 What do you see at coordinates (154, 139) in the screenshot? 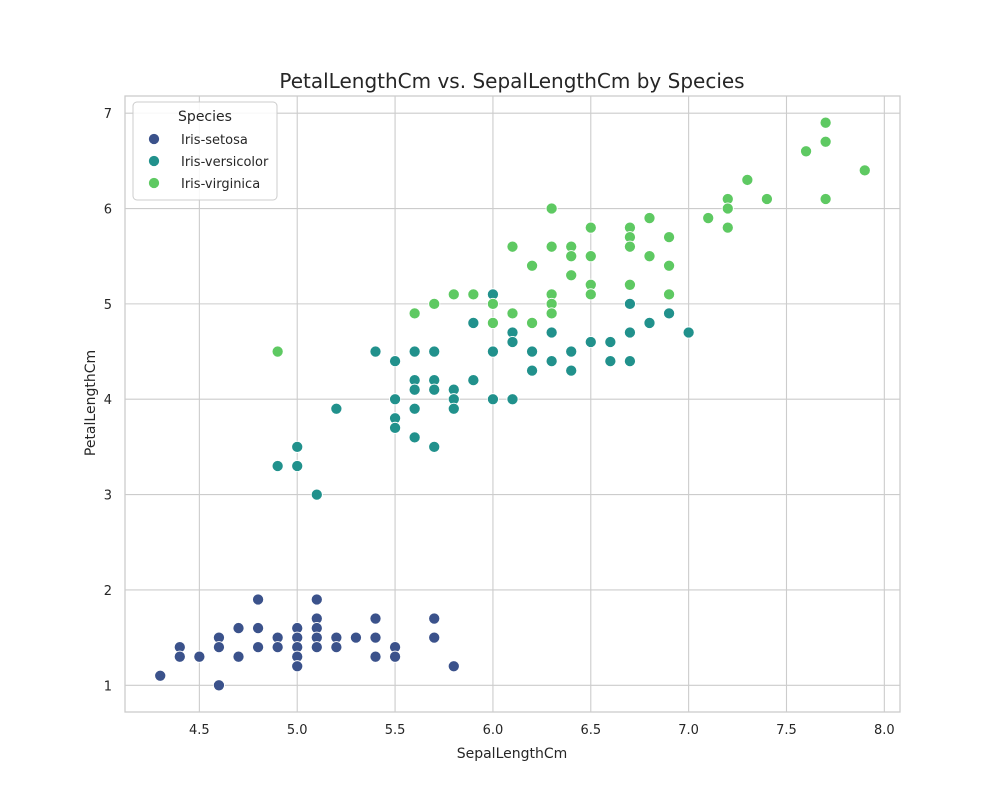
I see `legend-marker-iris-setosa` at bounding box center [154, 139].